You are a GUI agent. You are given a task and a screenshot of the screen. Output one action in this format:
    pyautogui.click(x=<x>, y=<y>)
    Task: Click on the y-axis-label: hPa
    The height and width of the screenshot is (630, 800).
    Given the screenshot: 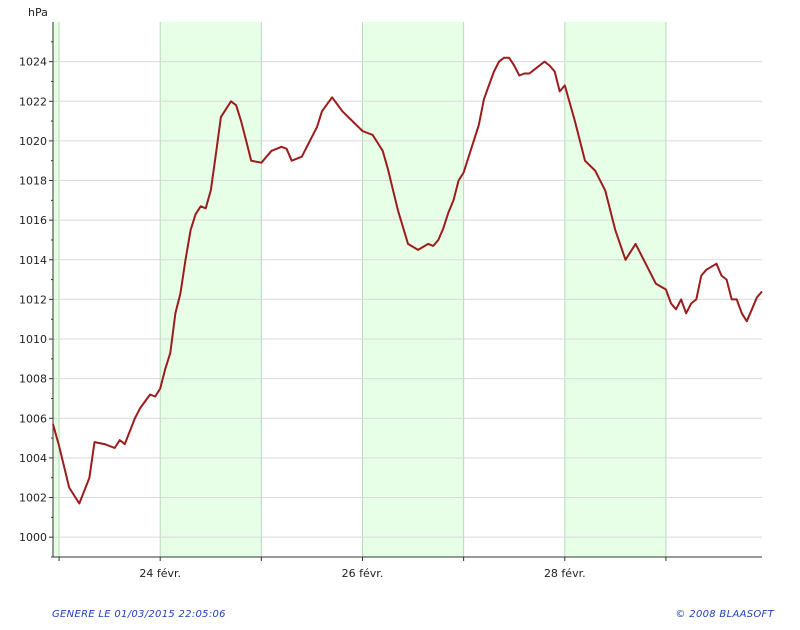 What is the action you would take?
    pyautogui.click(x=38, y=12)
    